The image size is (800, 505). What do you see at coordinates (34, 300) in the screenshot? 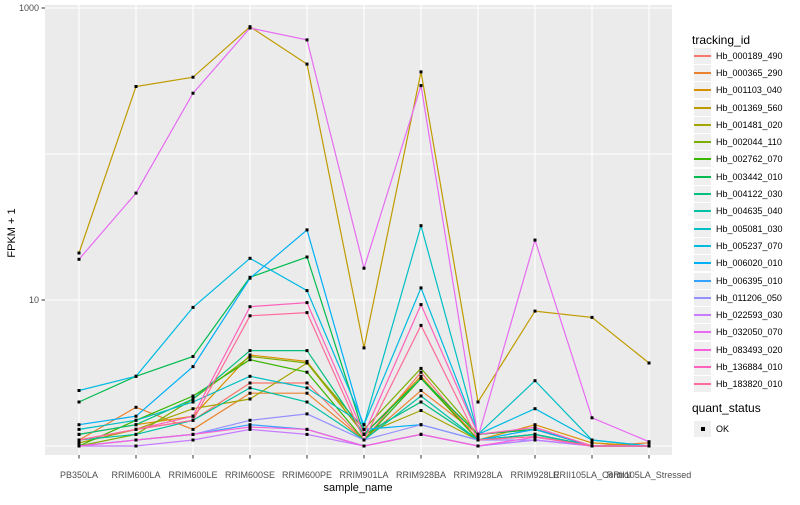
I see `y-tick-label: 10` at bounding box center [34, 300].